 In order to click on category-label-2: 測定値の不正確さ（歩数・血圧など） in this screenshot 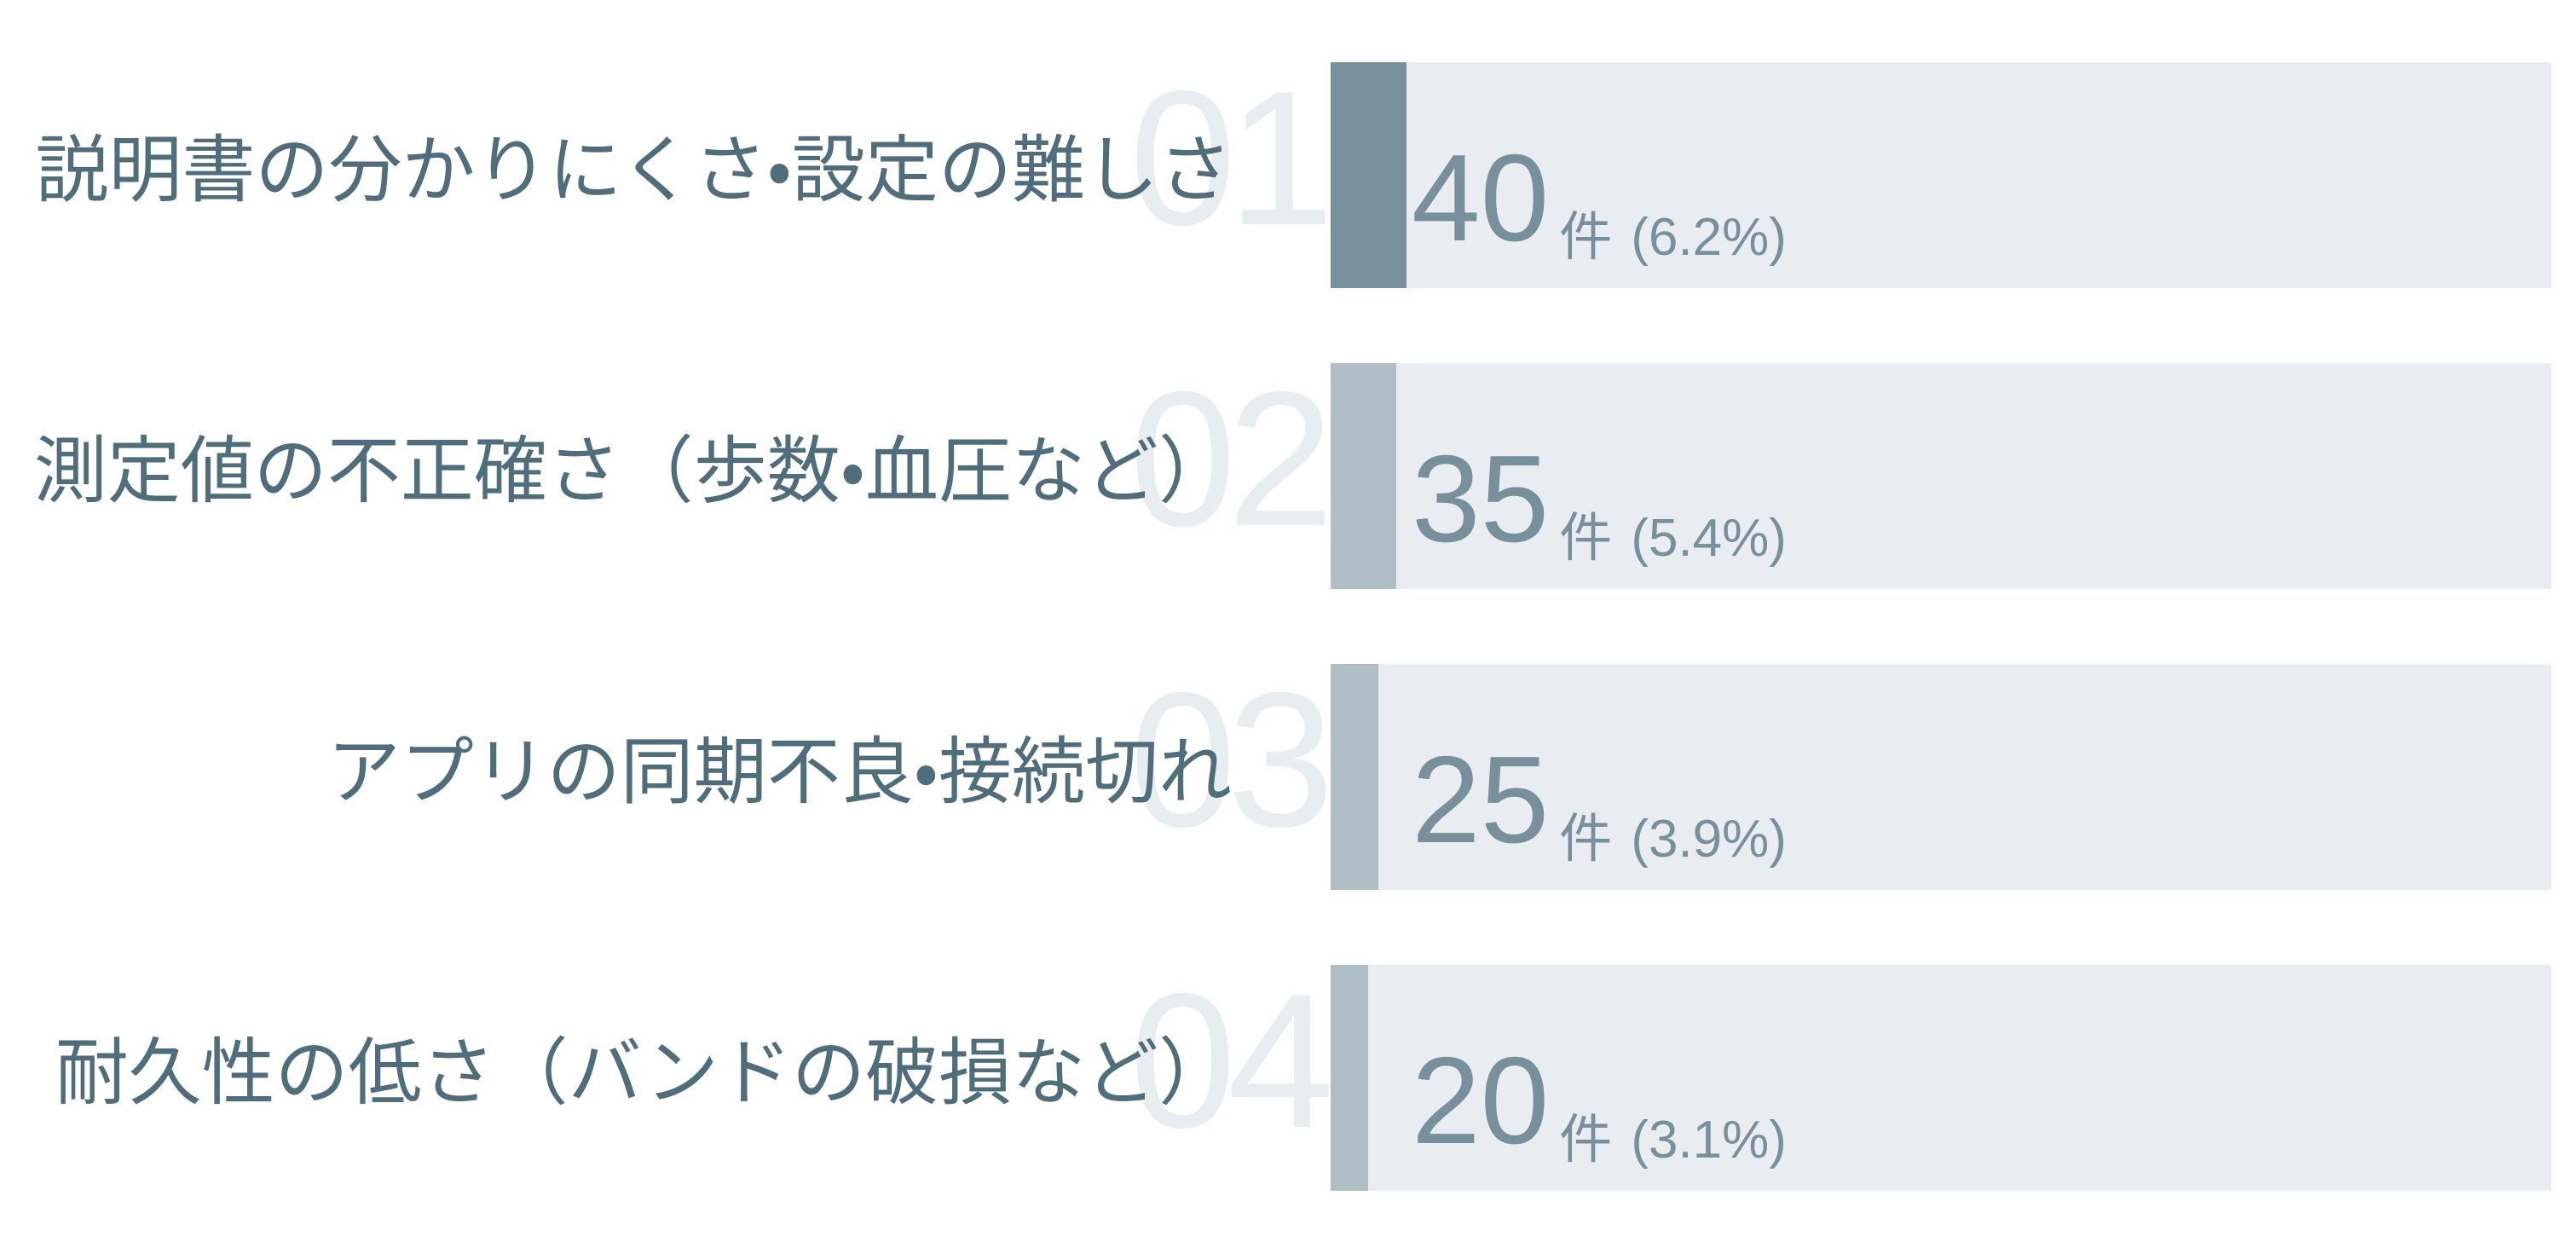, I will do `click(632, 471)`.